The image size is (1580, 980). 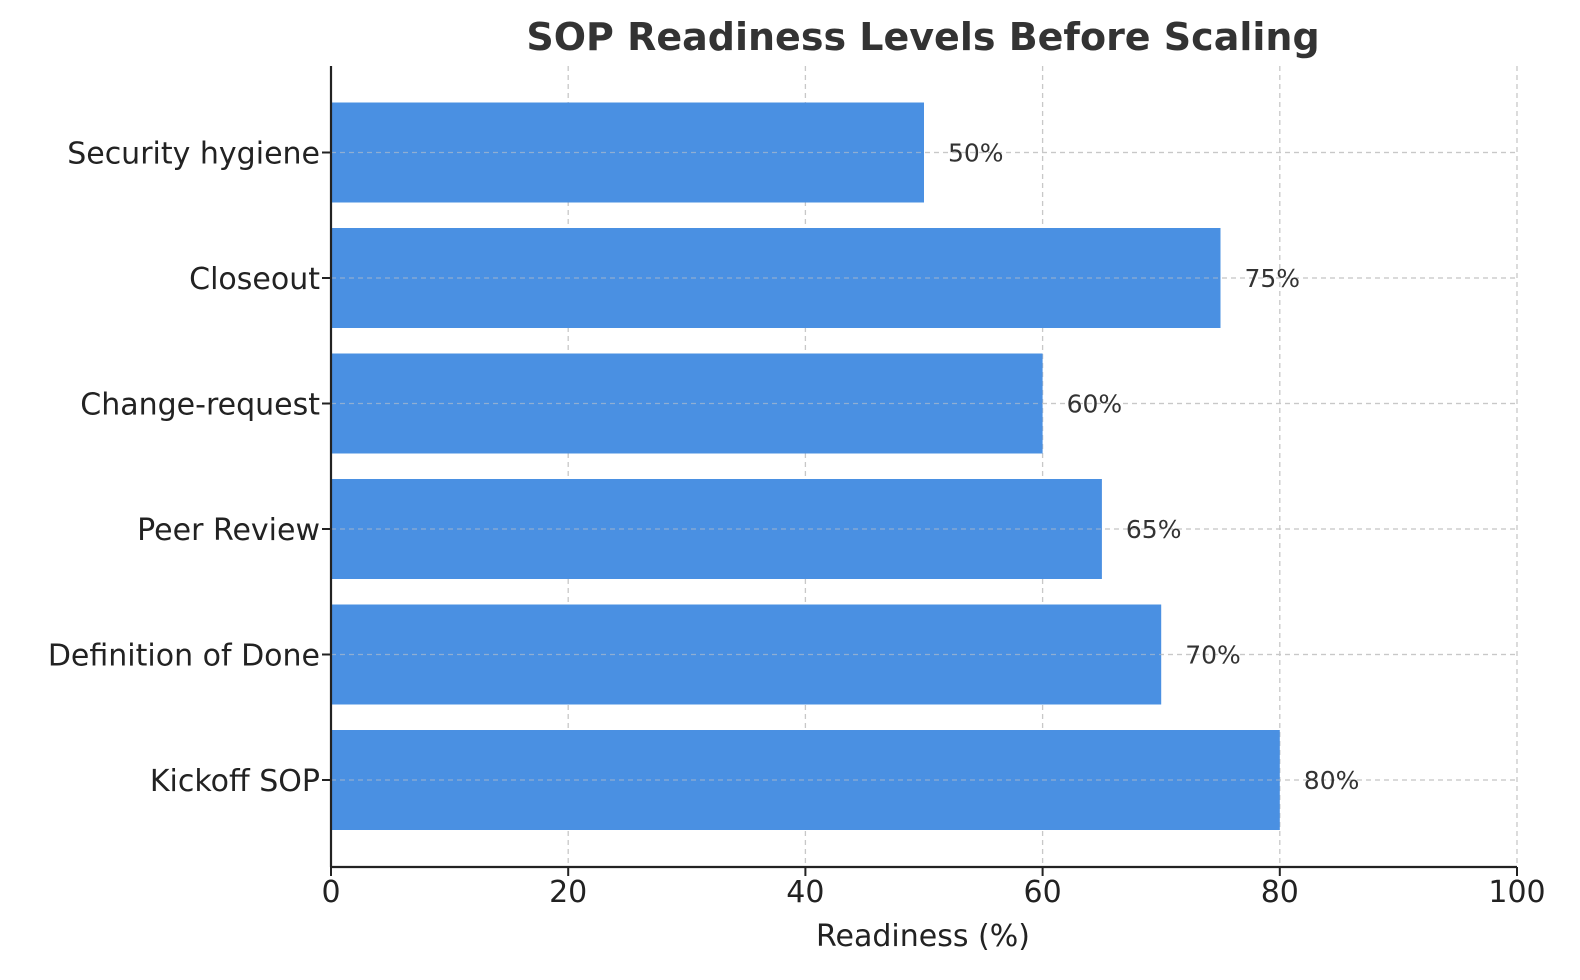 What do you see at coordinates (1043, 892) in the screenshot?
I see `x-tick-label: 60` at bounding box center [1043, 892].